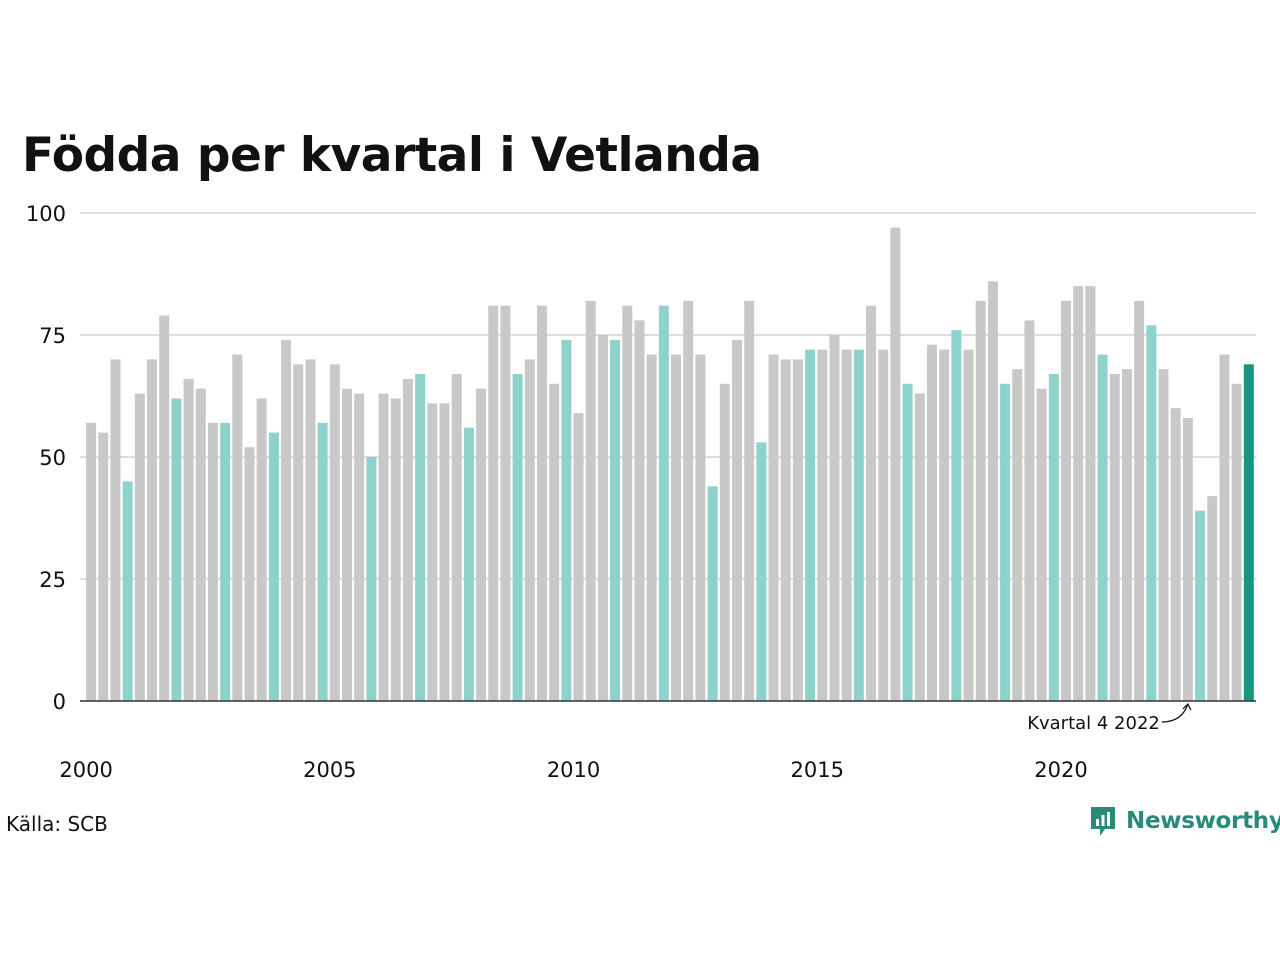  What do you see at coordinates (57, 824) in the screenshot?
I see `source-note: Källa: SCB` at bounding box center [57, 824].